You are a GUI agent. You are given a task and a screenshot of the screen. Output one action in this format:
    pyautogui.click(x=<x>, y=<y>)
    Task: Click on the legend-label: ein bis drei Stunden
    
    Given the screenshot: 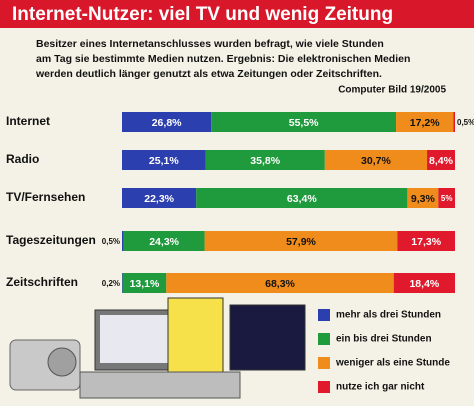 What is the action you would take?
    pyautogui.click(x=384, y=339)
    